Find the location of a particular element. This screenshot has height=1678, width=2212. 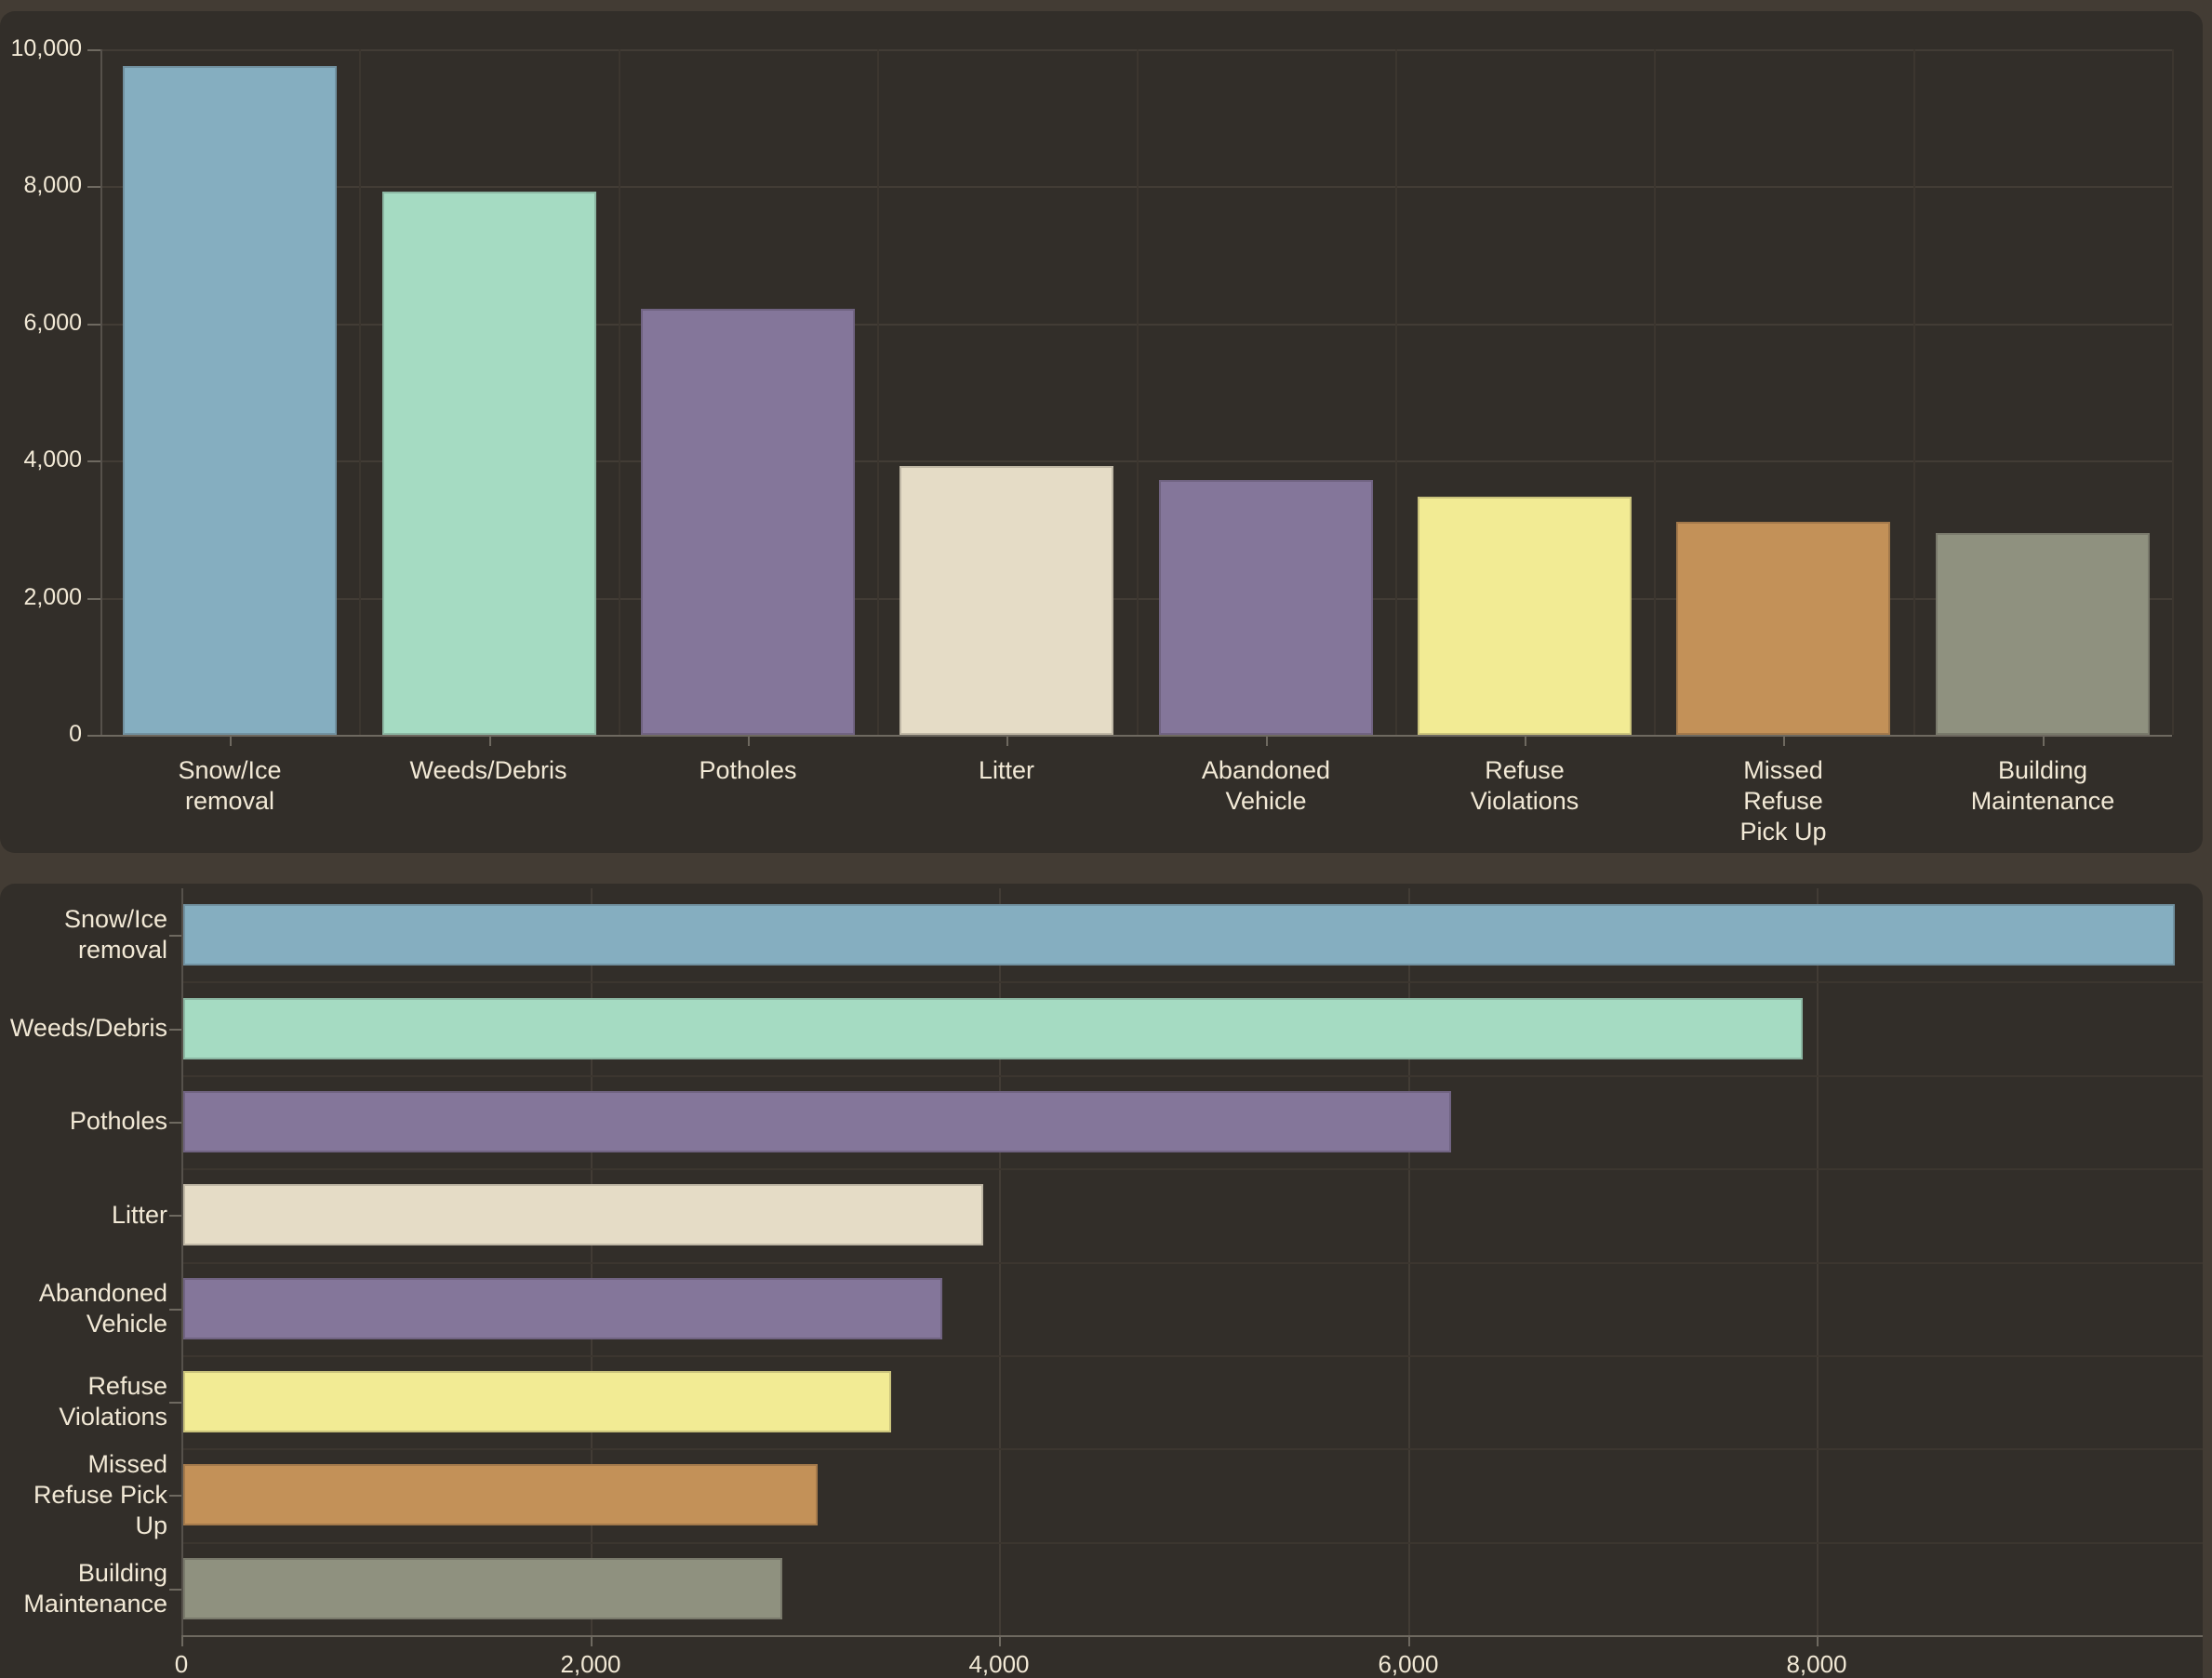

category-label-line: Pick Up is located at coordinates (1783, 832).